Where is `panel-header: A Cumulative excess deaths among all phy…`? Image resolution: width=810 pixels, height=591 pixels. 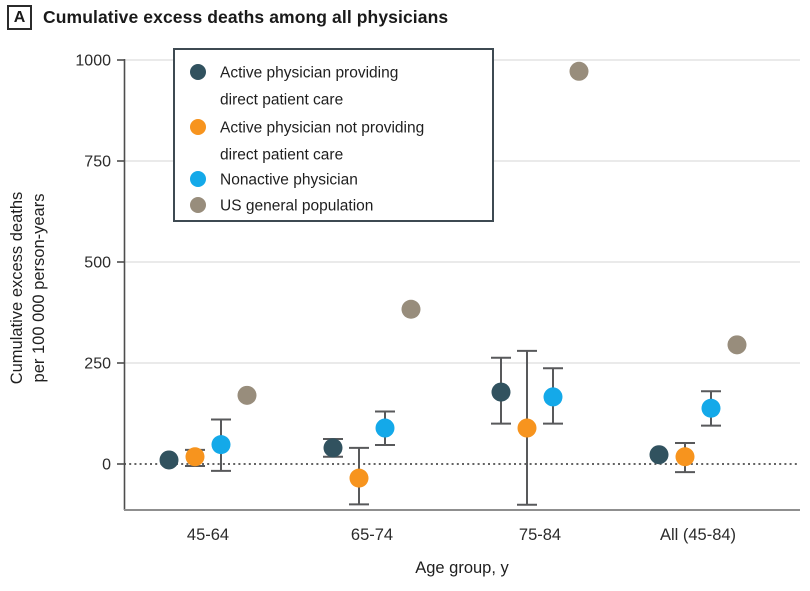
panel-header: A Cumulative excess deaths among all phy… is located at coordinates (227, 17).